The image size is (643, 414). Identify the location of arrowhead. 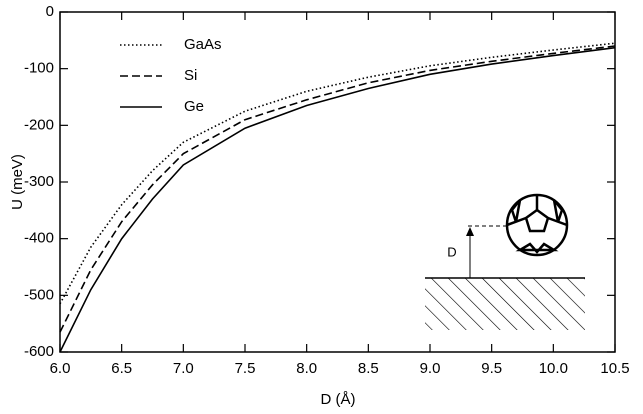
(470, 231).